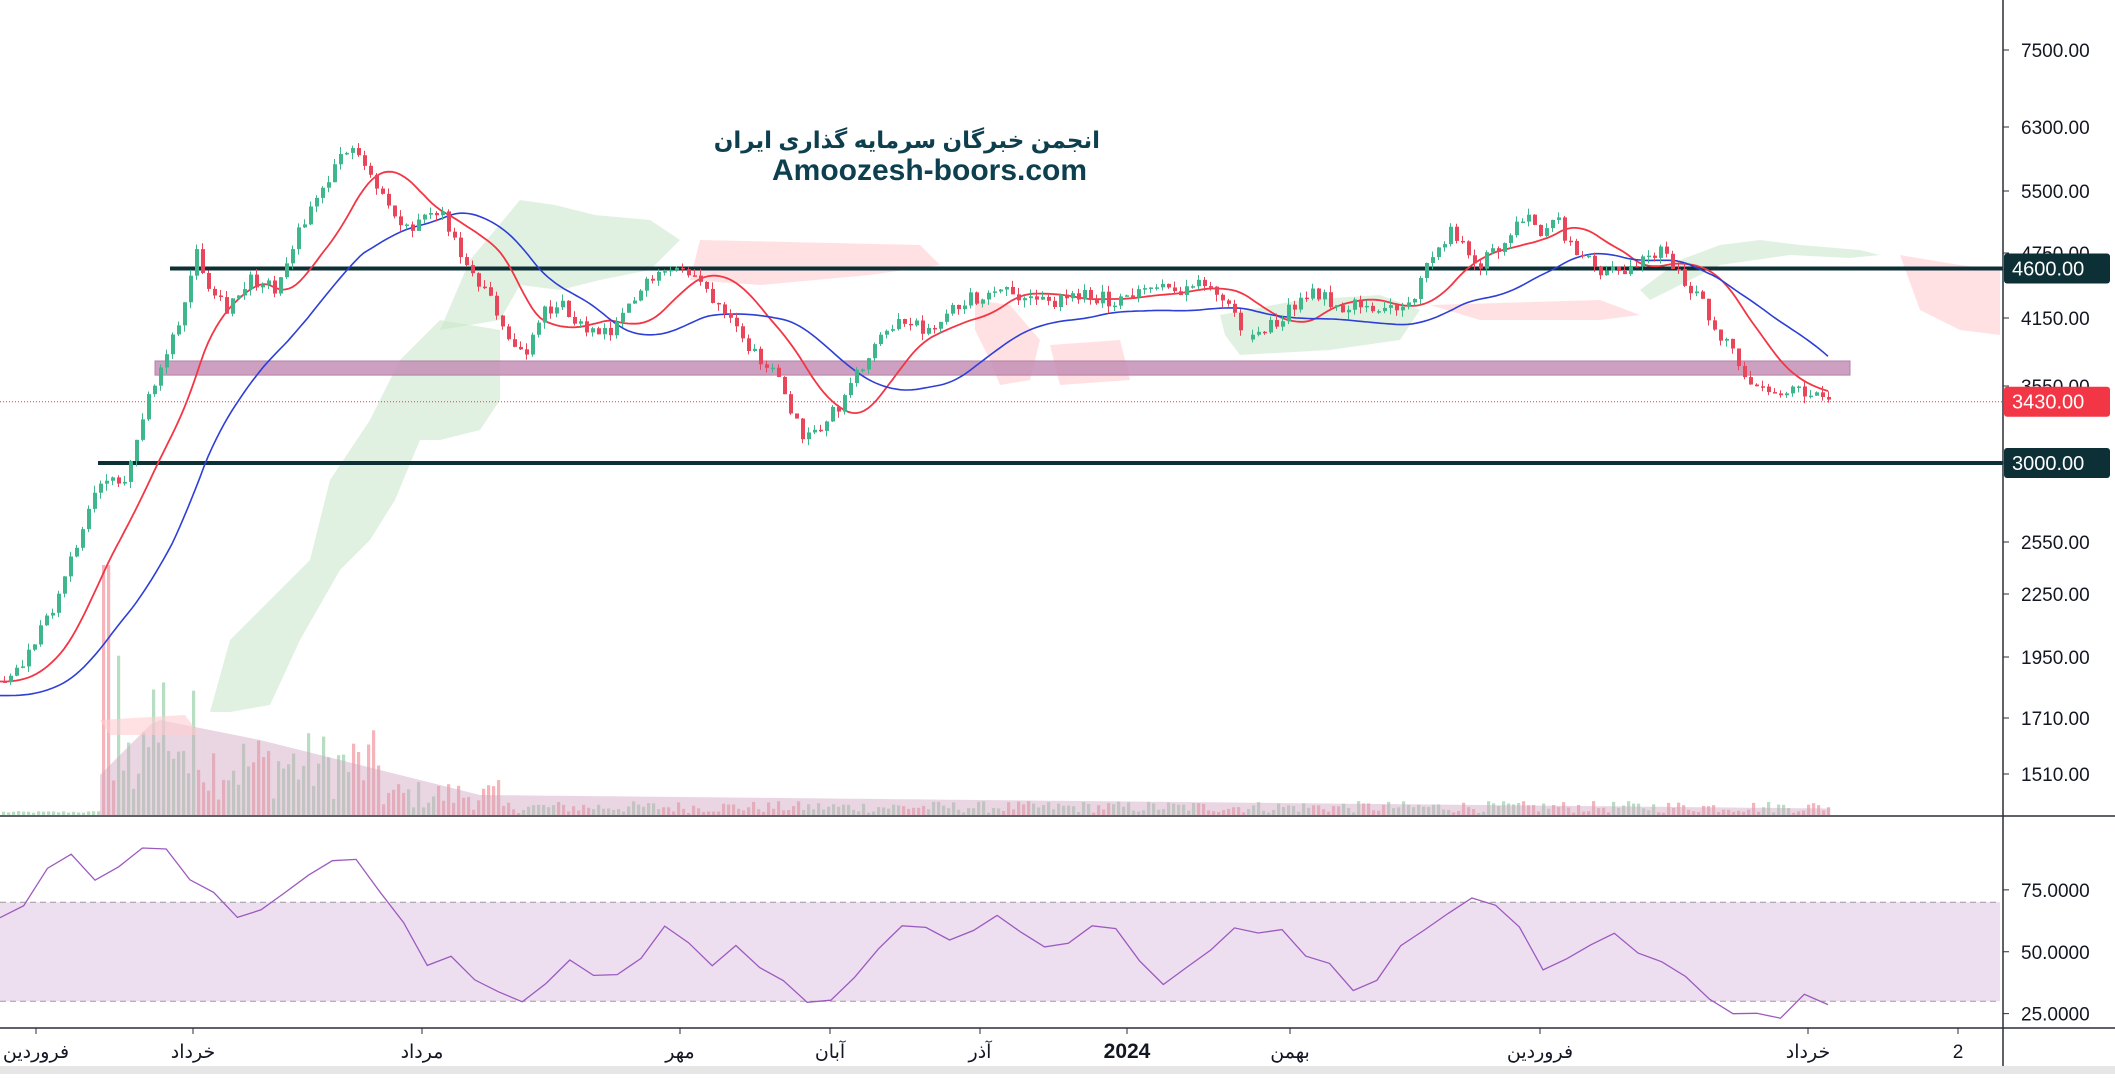  Describe the element at coordinates (2055, 775) in the screenshot. I see `price-tick-label: 1510.00` at that location.